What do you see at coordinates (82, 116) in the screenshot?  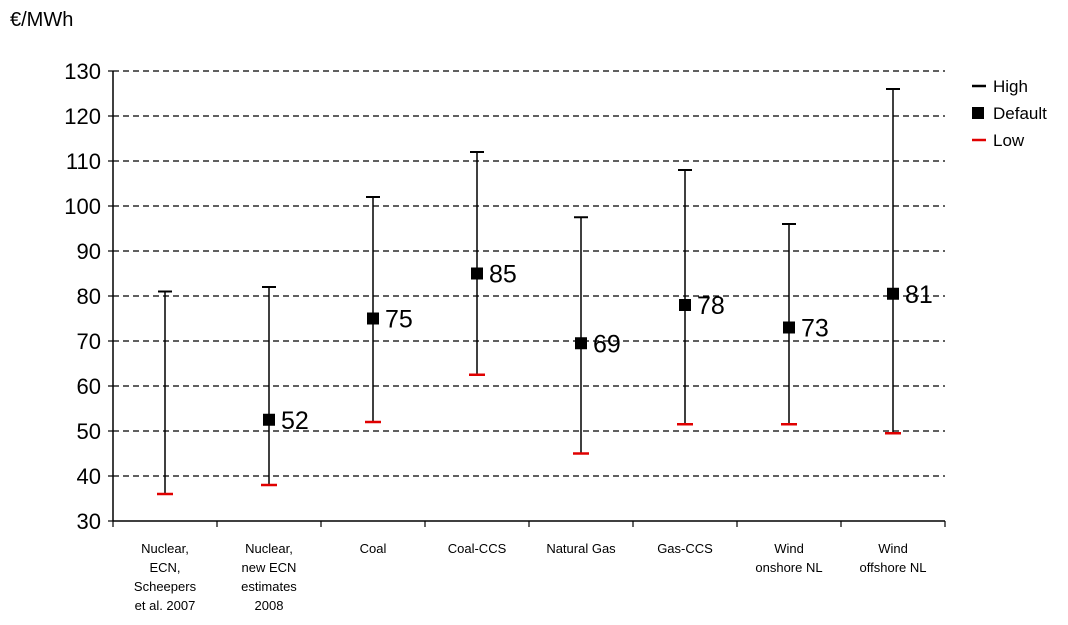 I see `y-tick-label: 120` at bounding box center [82, 116].